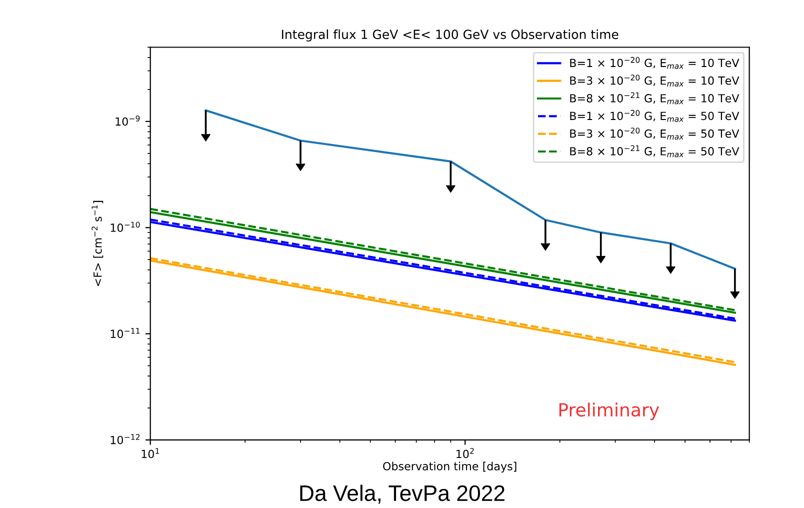 This screenshot has height=508, width=804. I want to click on legend-label: B=3 × 10$^{−20}$ G, E$_{max}$ = 50 TeV, so click(655, 134).